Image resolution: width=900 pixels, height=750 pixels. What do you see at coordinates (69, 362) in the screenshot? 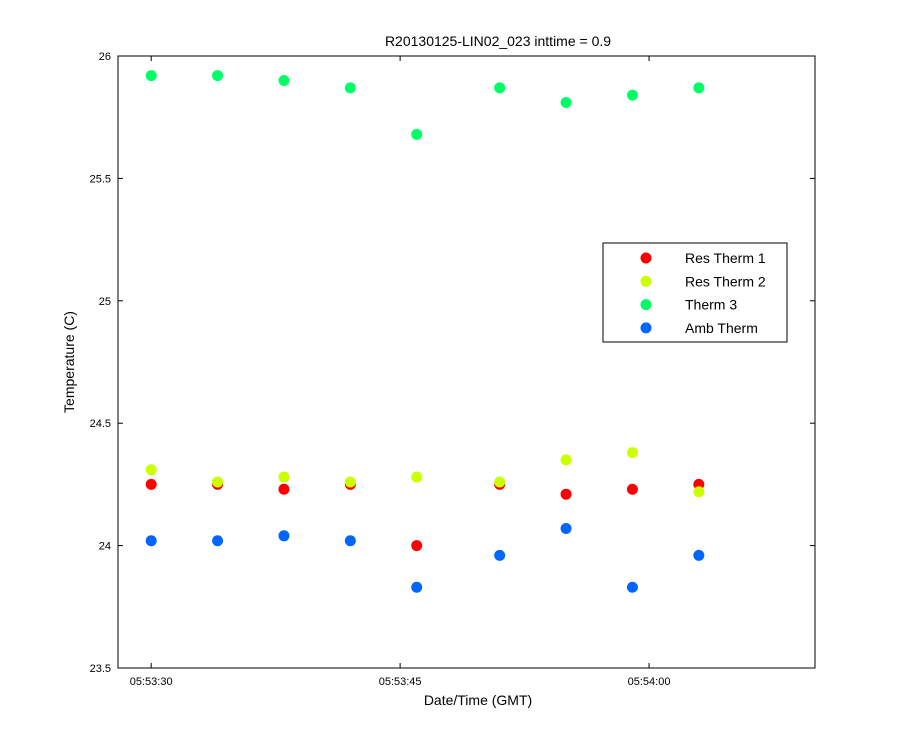
I see `y-axis-label: Temperature (C)` at bounding box center [69, 362].